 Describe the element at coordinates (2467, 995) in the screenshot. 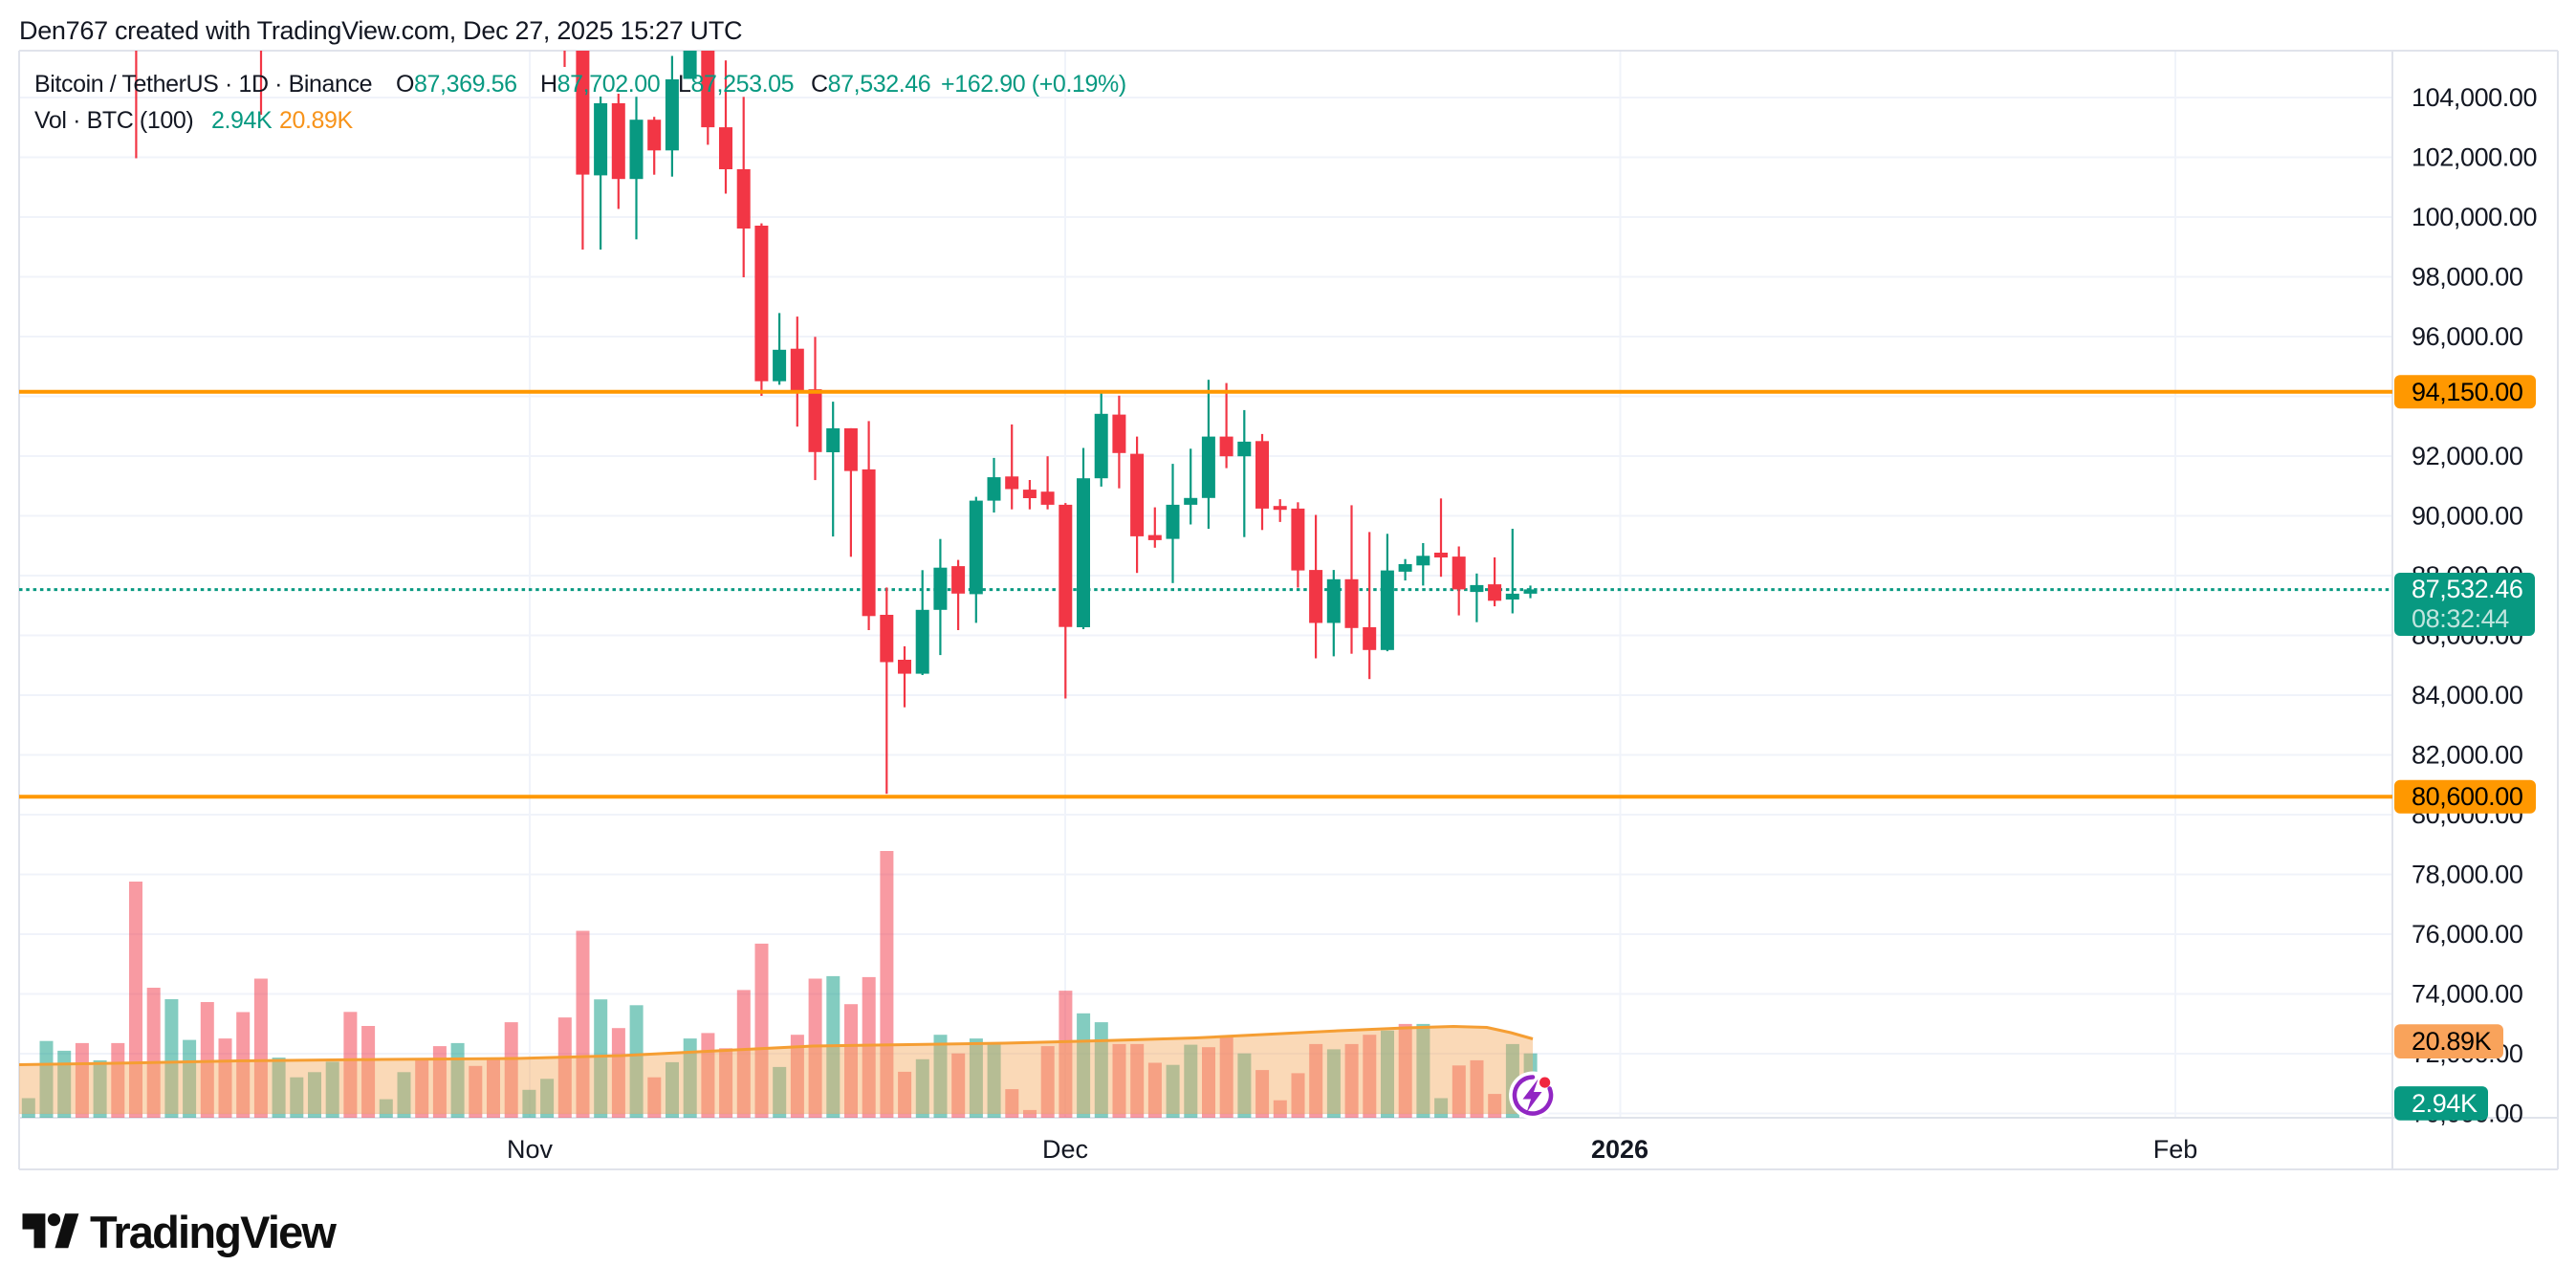

I see `svg-text: 74,000.00` at that location.